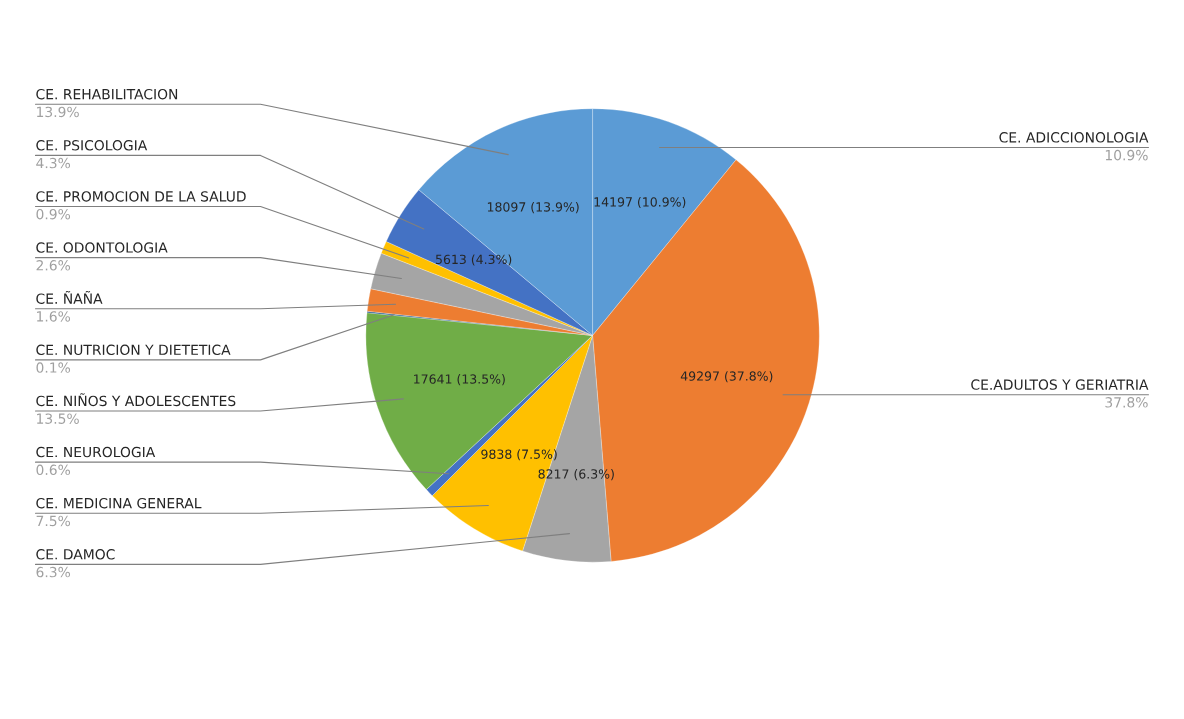 This screenshot has height=719, width=1184. I want to click on text: 2.6%, so click(53, 265).